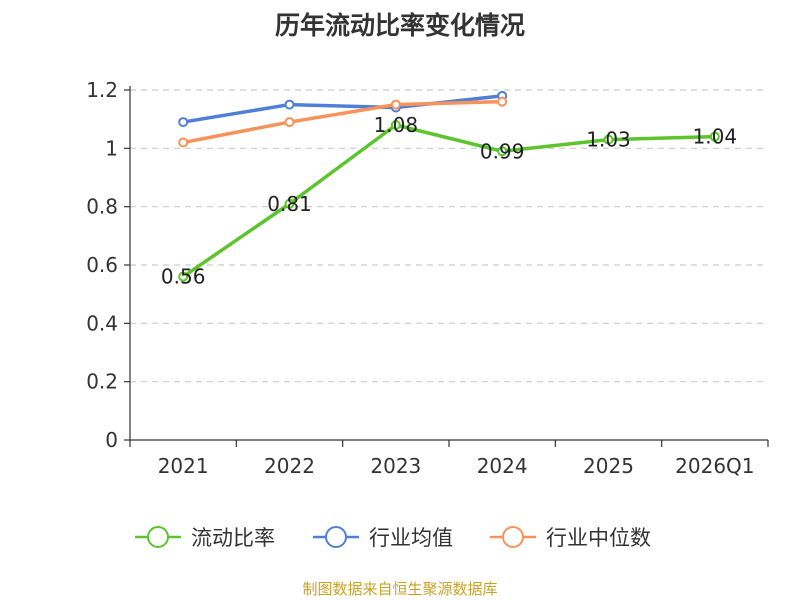 The image size is (800, 600). Describe the element at coordinates (399, 25) in the screenshot. I see `chart-title: 历年流动比率变化情况` at that location.